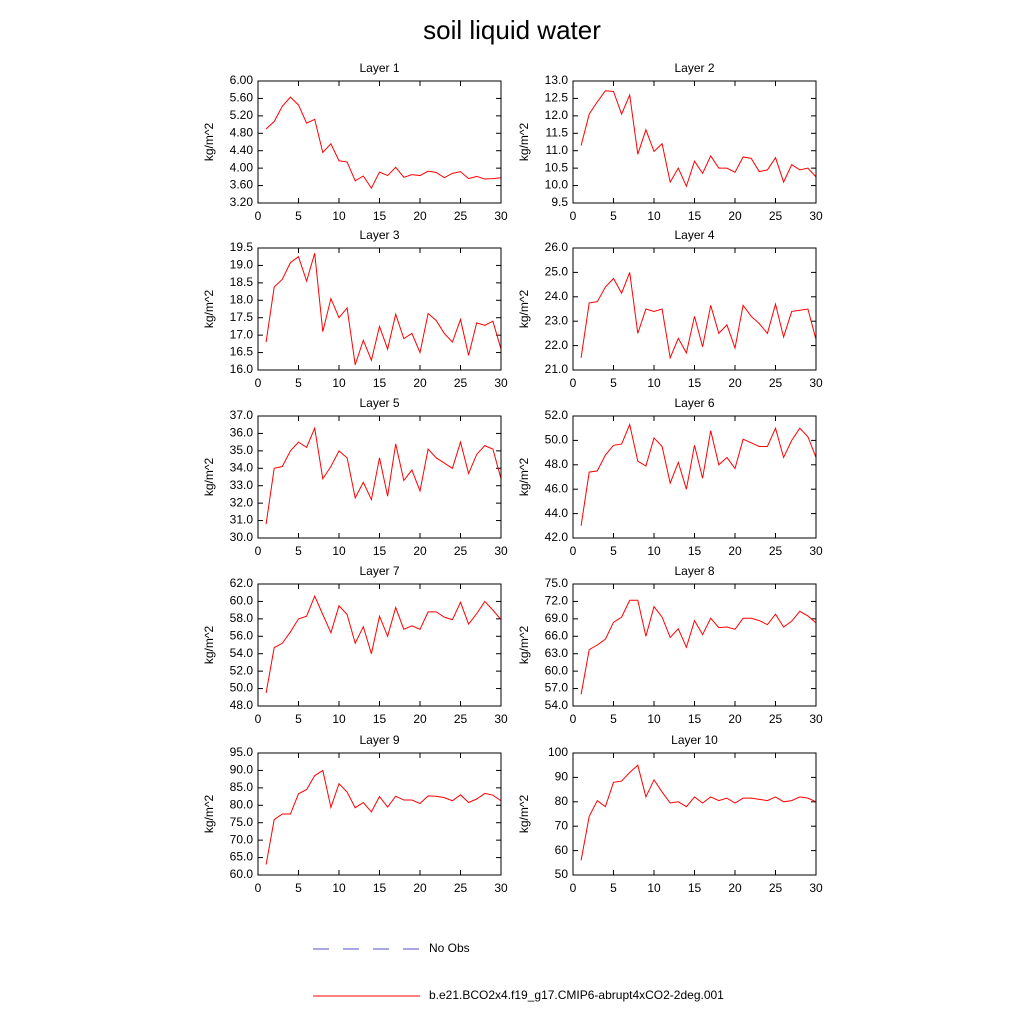 The image size is (1024, 1024). I want to click on y-tick-label: 57.0, so click(557, 688).